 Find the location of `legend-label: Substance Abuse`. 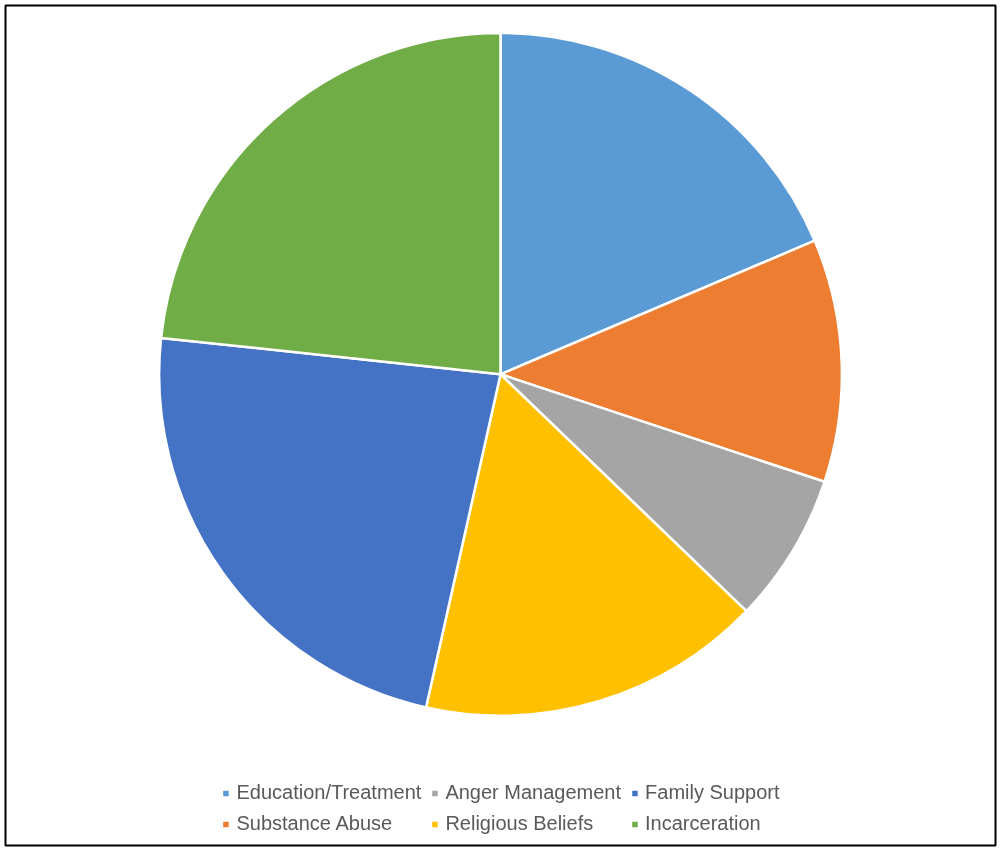

legend-label: Substance Abuse is located at coordinates (314, 823).